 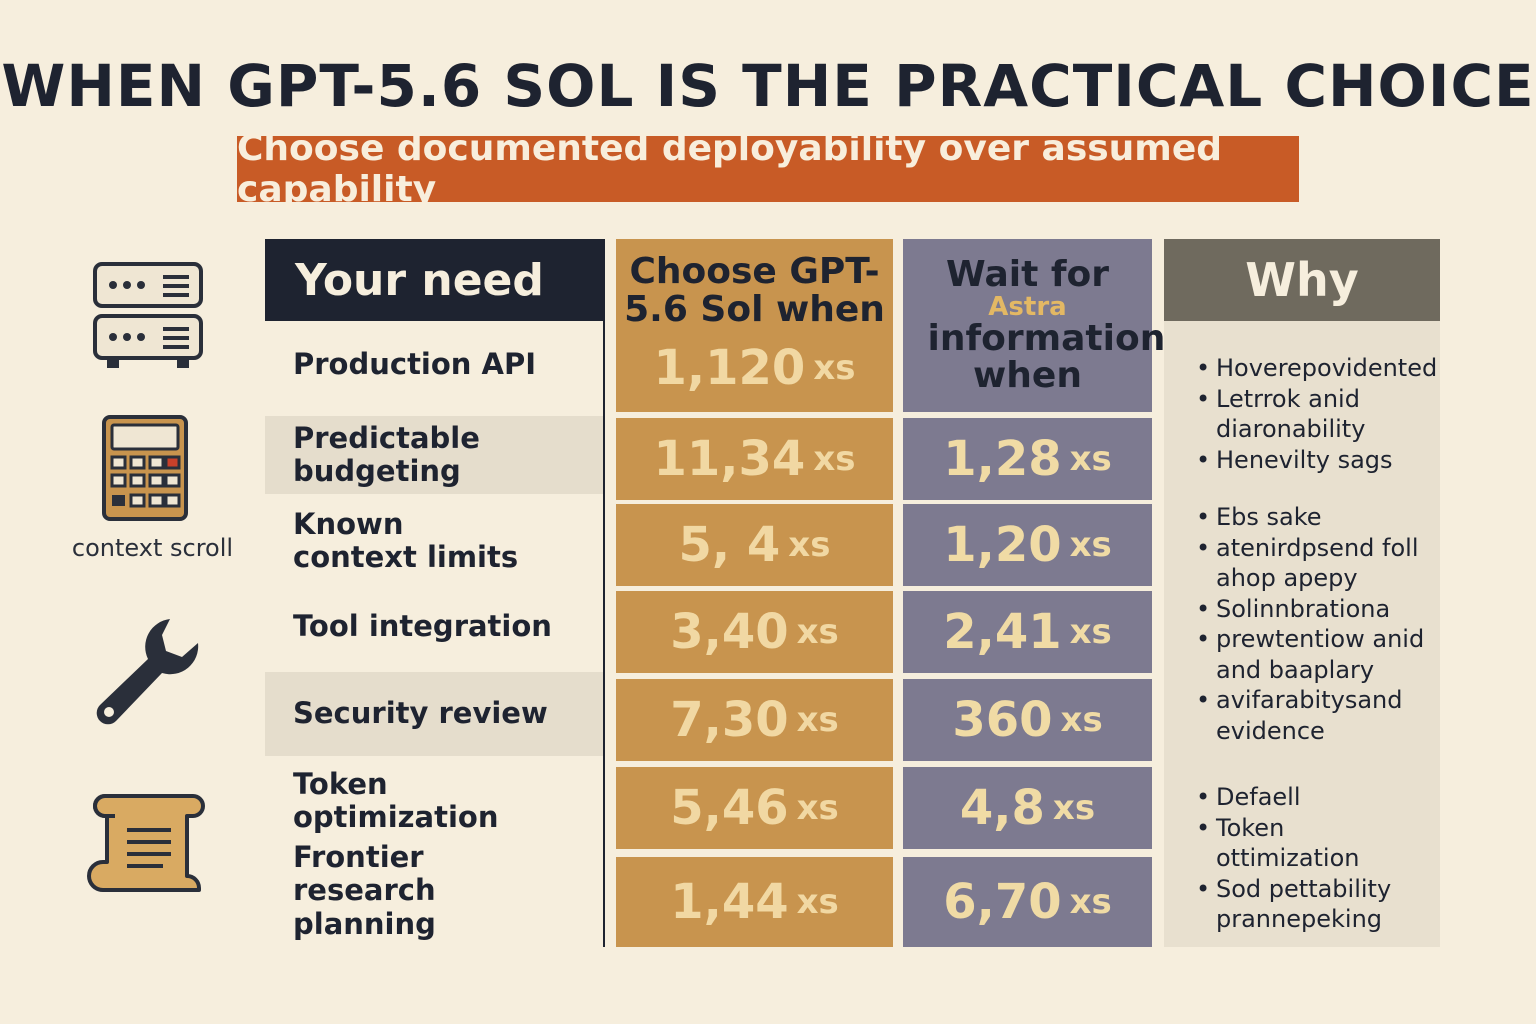 What do you see at coordinates (729, 808) in the screenshot?
I see `sol-value: 5,46` at bounding box center [729, 808].